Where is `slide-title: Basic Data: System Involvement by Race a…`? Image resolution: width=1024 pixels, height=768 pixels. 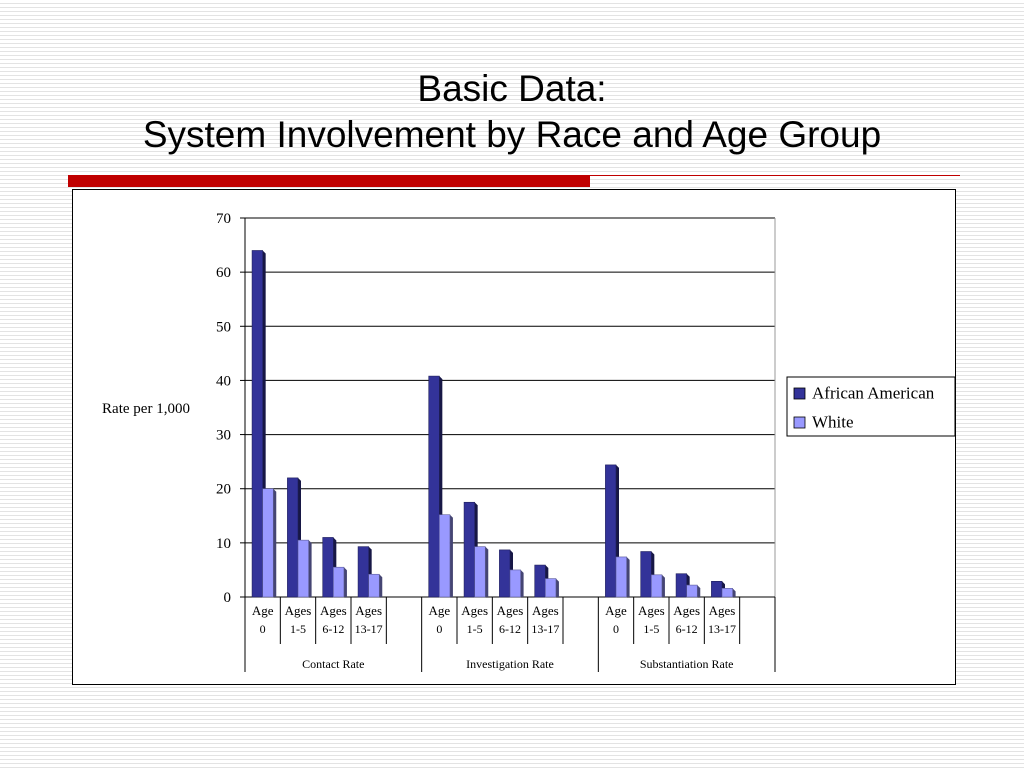
slide-title: Basic Data: System Involvement by Race a… is located at coordinates (512, 112).